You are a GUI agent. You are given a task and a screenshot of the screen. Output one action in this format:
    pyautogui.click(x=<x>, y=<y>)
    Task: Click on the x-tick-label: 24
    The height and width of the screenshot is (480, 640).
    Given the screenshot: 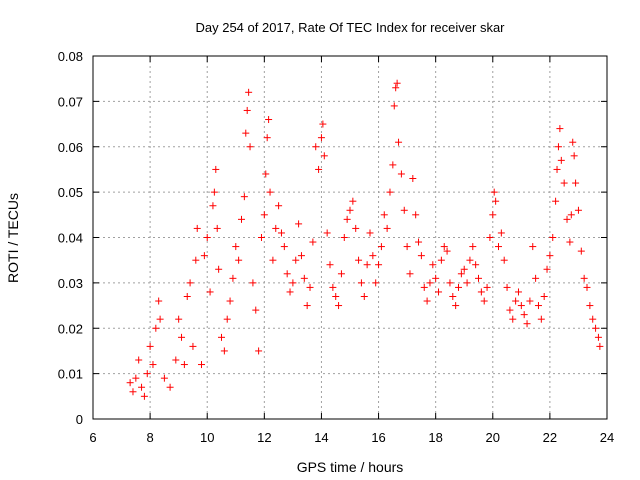 What is the action you would take?
    pyautogui.click(x=607, y=437)
    